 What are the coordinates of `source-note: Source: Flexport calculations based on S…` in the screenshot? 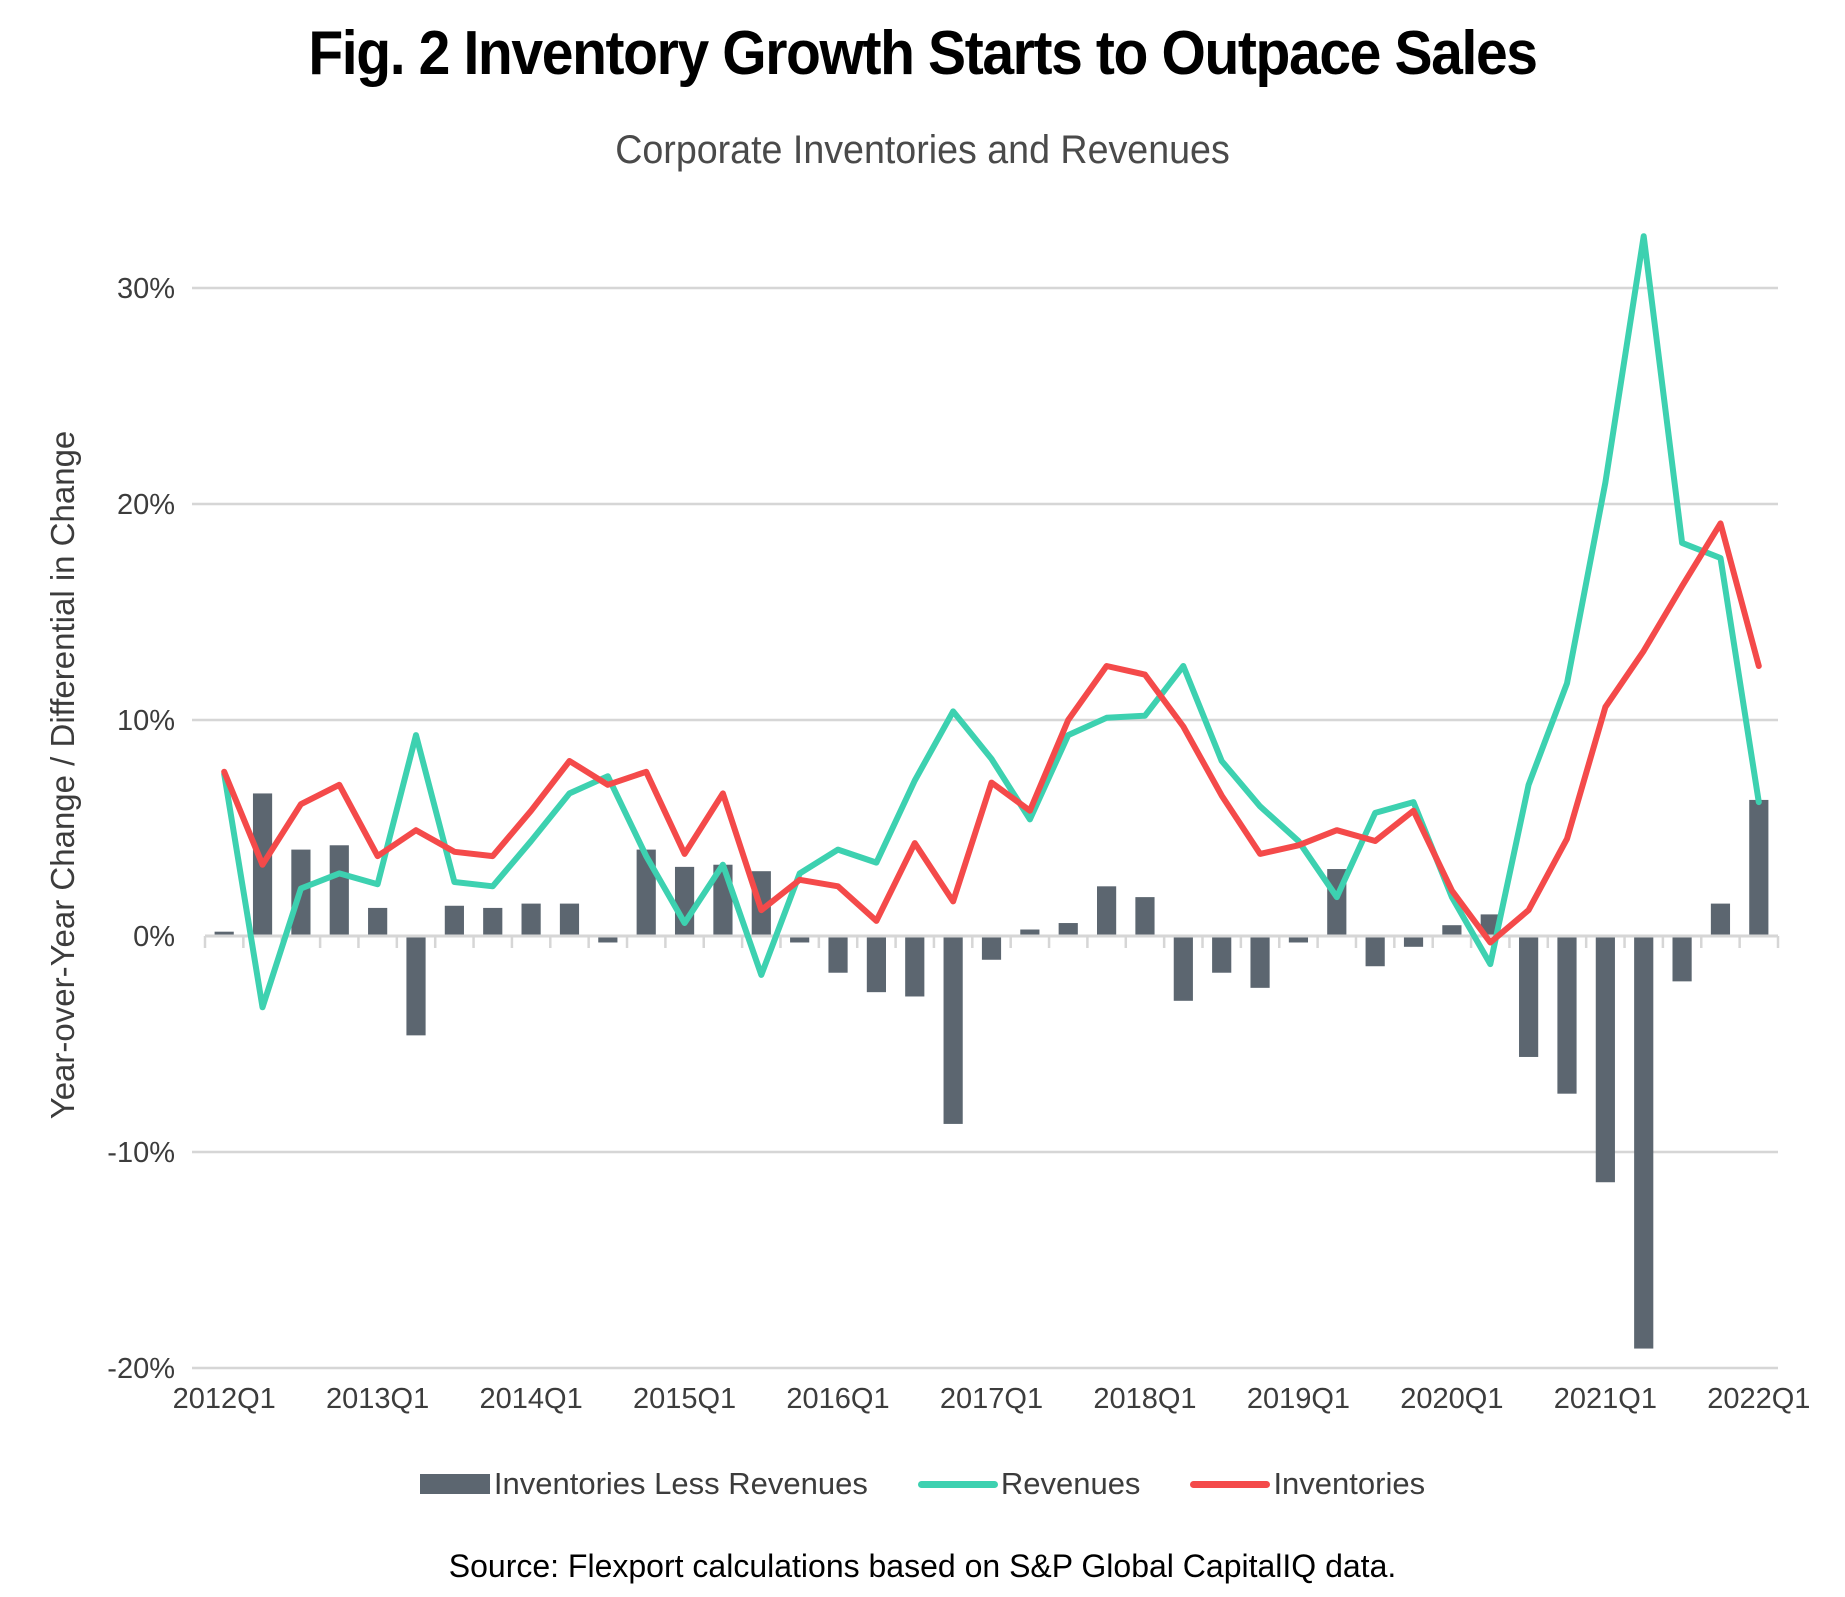 It's located at (922, 1566).